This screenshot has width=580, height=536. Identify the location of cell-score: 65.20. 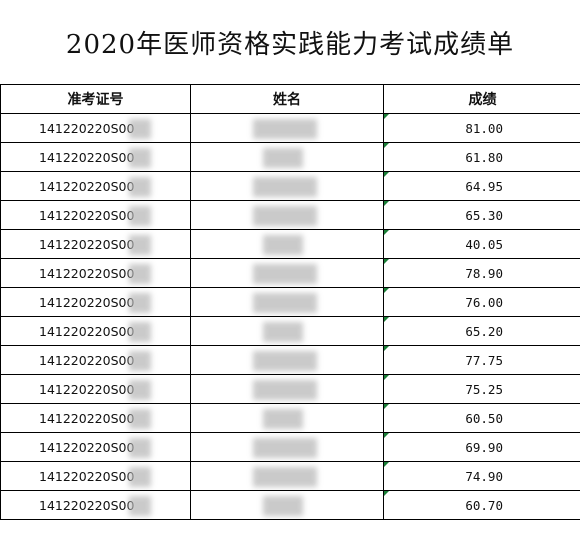
(481, 331).